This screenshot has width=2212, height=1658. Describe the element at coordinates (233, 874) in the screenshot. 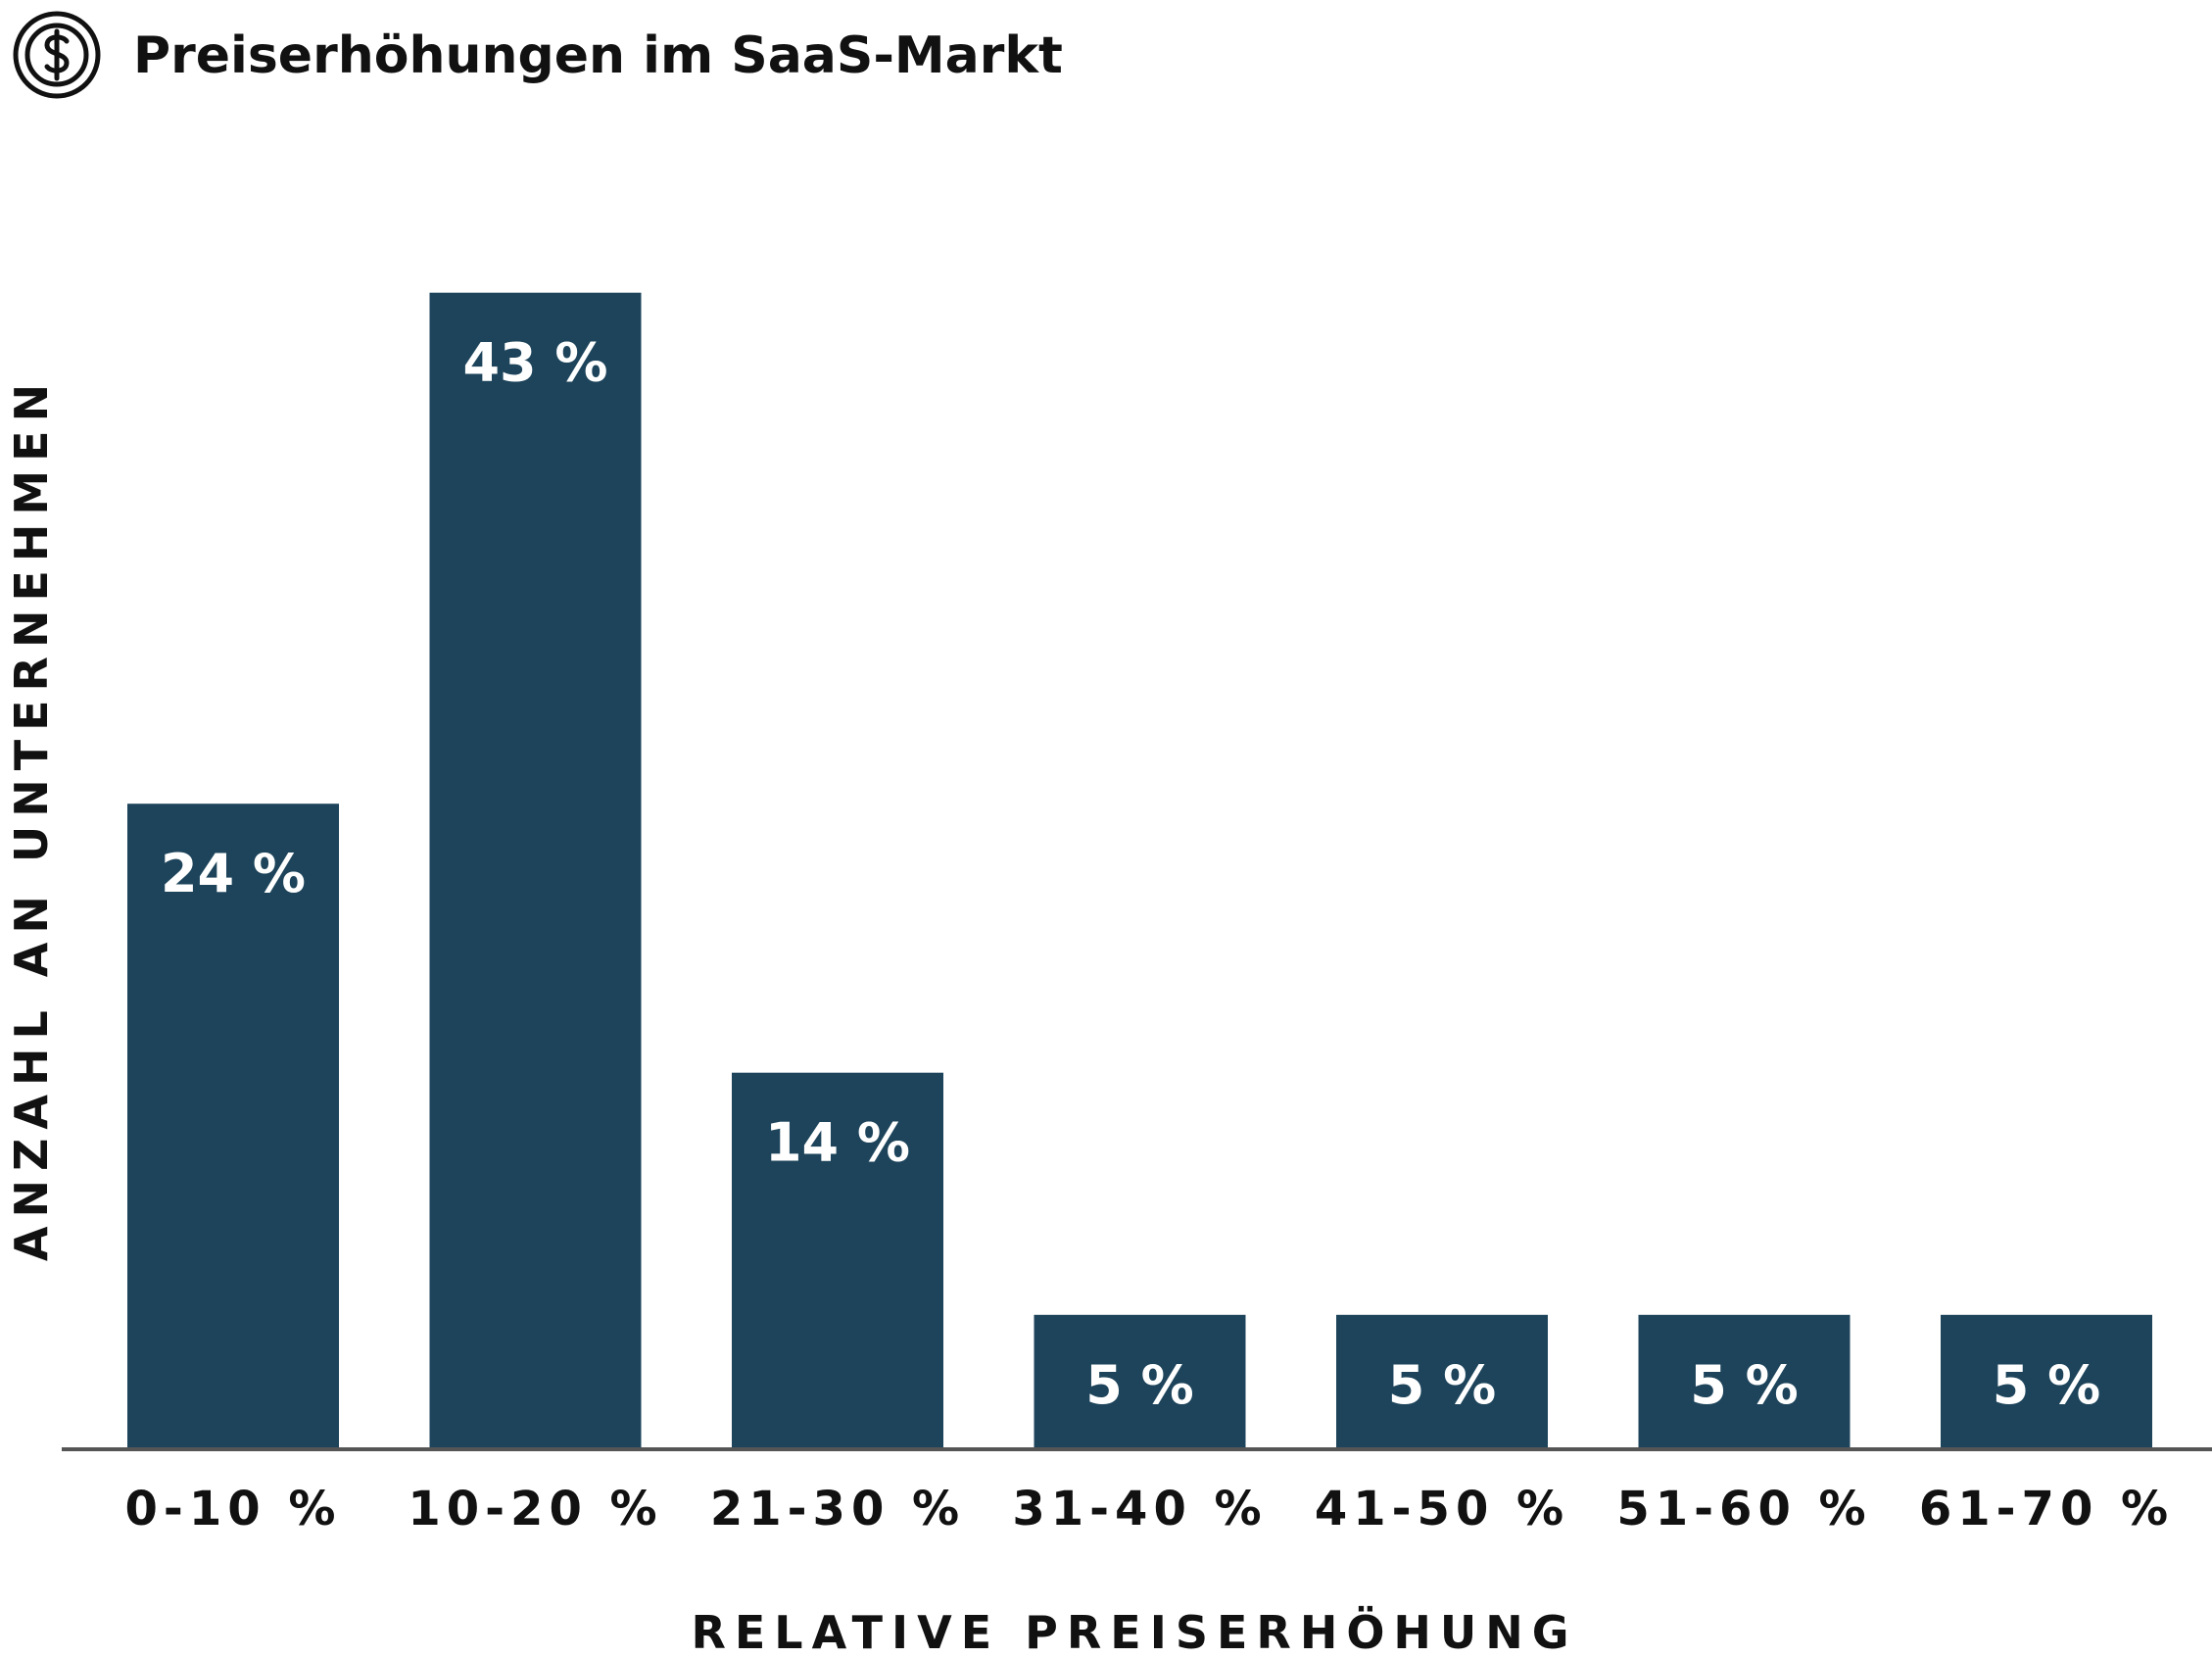

I see `bar-value-label: 24 %` at that location.